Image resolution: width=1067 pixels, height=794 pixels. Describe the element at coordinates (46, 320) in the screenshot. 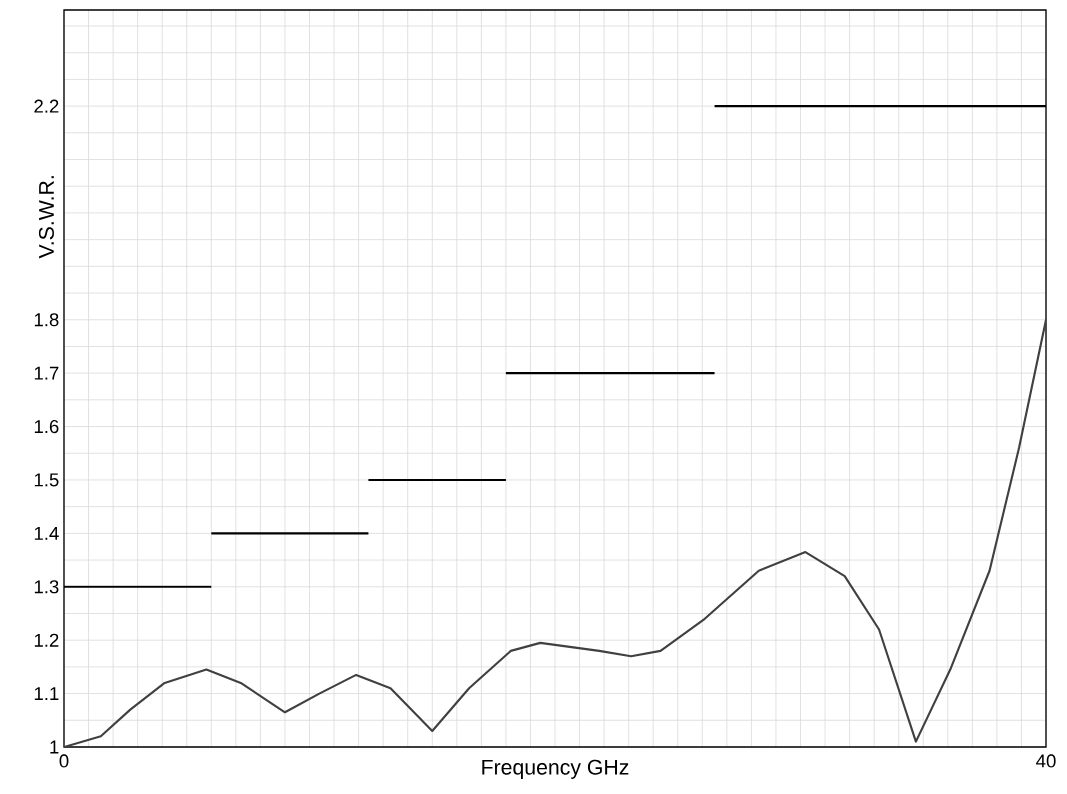

I see `y-tick-label: 1.8` at that location.